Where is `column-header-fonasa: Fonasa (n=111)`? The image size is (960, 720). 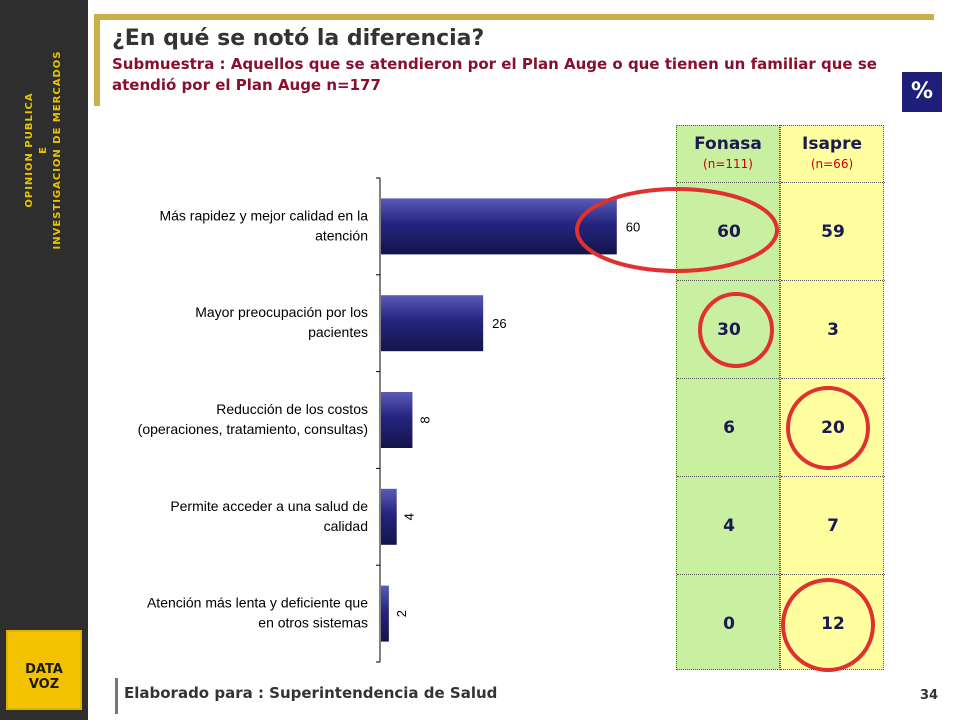 column-header-fonasa: Fonasa (n=111) is located at coordinates (728, 152).